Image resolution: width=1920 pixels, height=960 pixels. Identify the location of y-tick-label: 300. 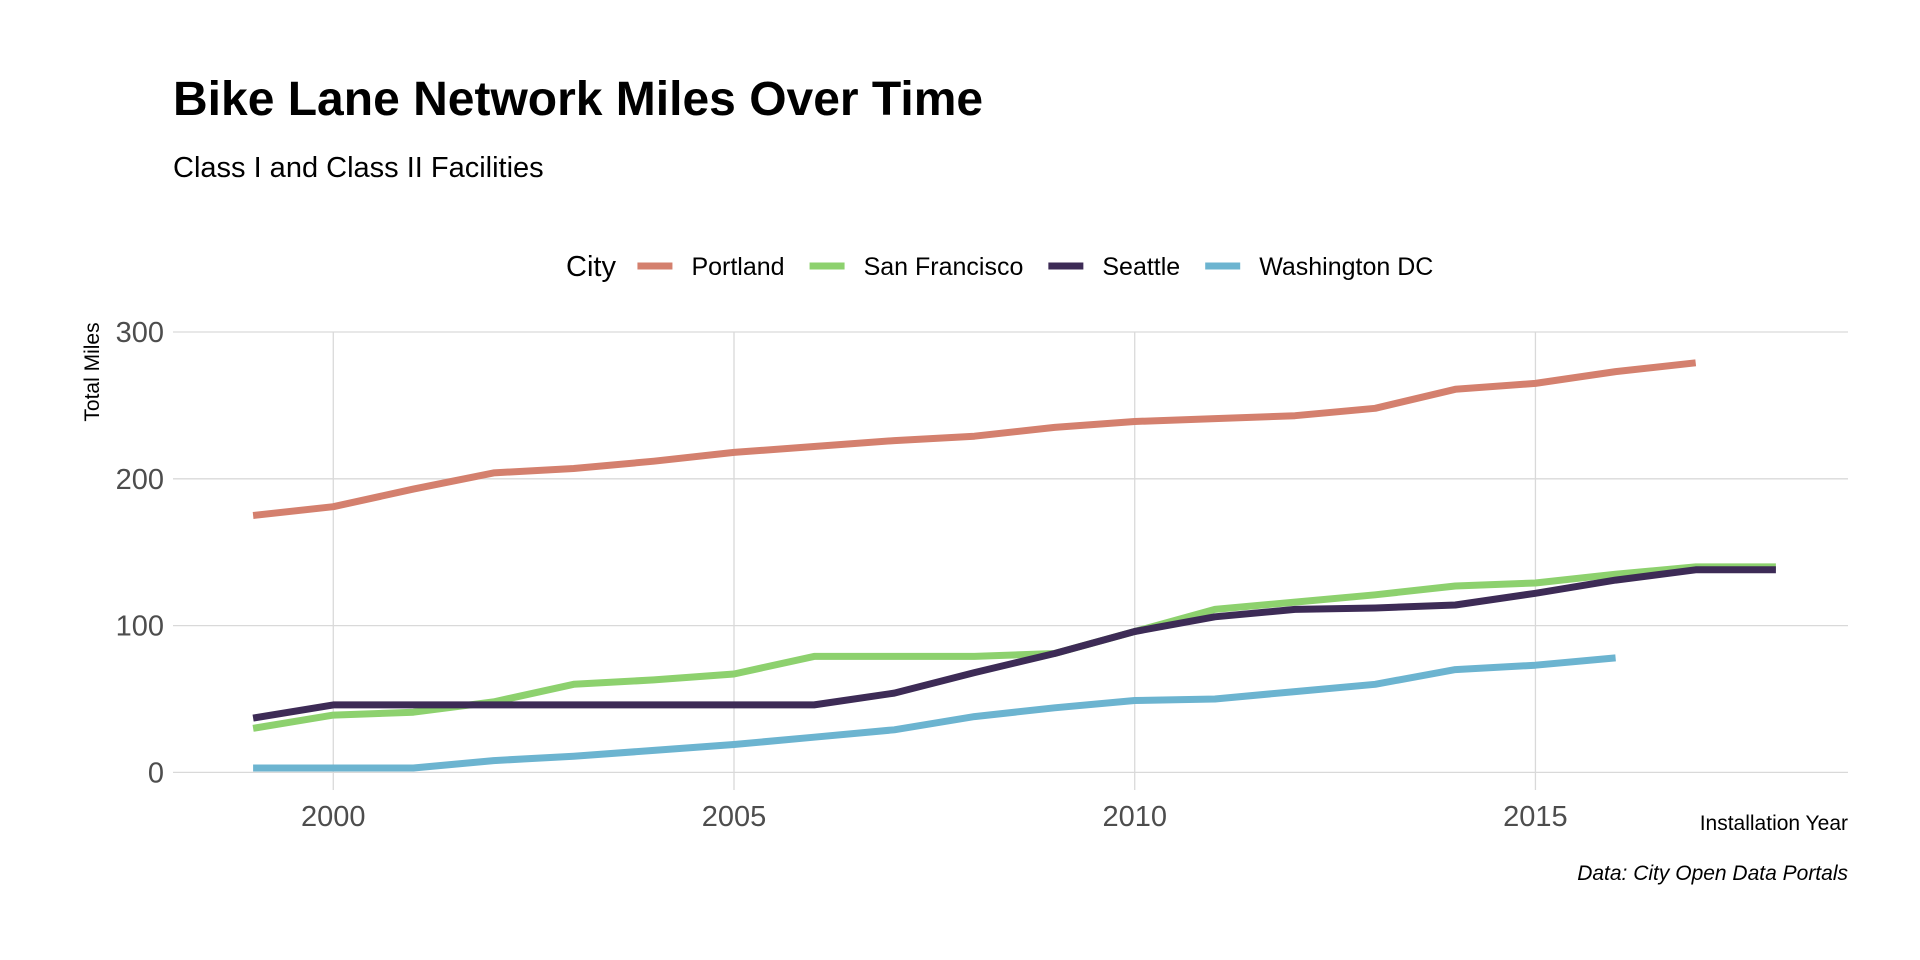
(140, 333).